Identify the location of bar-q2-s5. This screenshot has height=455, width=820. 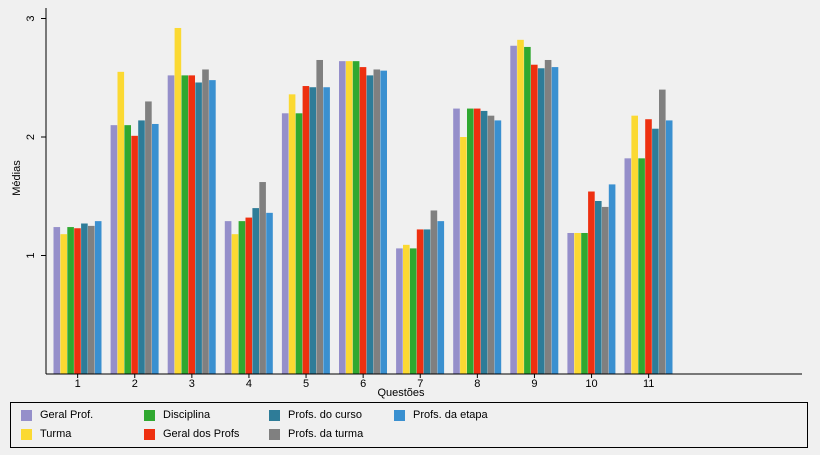
(148, 237).